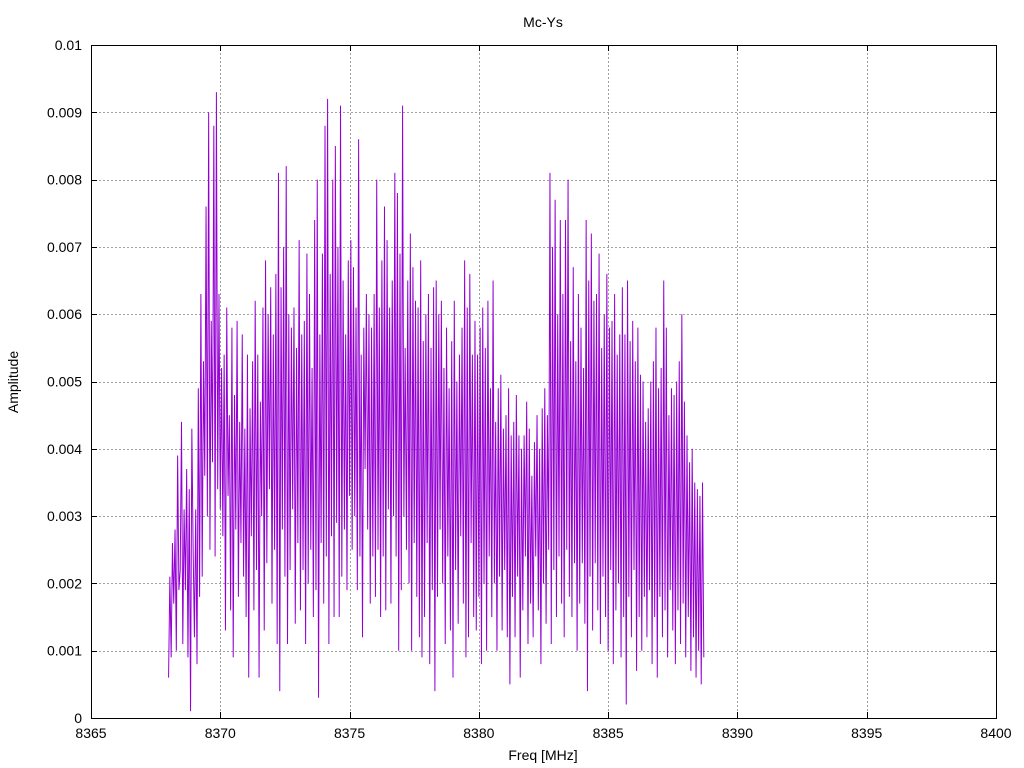 The height and width of the screenshot is (768, 1024). Describe the element at coordinates (349, 733) in the screenshot. I see `x-tick-label: 8375` at that location.